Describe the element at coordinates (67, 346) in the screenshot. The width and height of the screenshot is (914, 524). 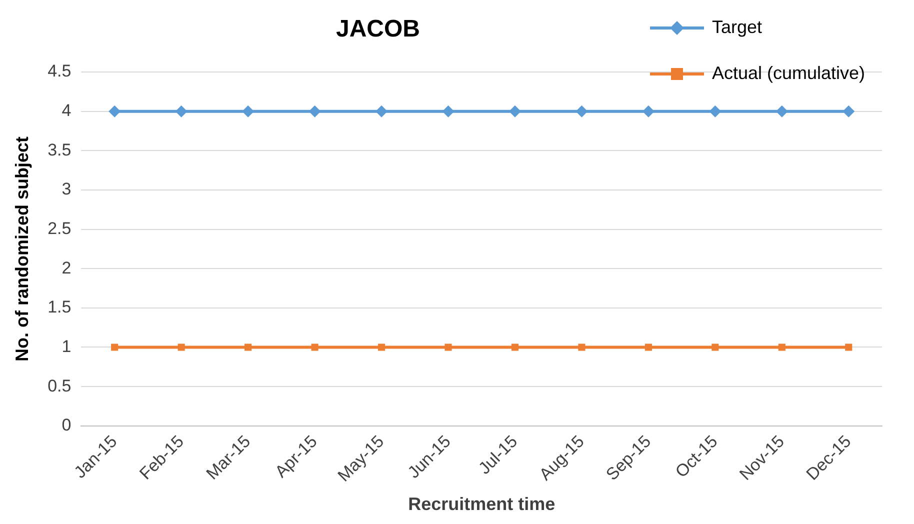
I see `y-tick-label: 1` at that location.